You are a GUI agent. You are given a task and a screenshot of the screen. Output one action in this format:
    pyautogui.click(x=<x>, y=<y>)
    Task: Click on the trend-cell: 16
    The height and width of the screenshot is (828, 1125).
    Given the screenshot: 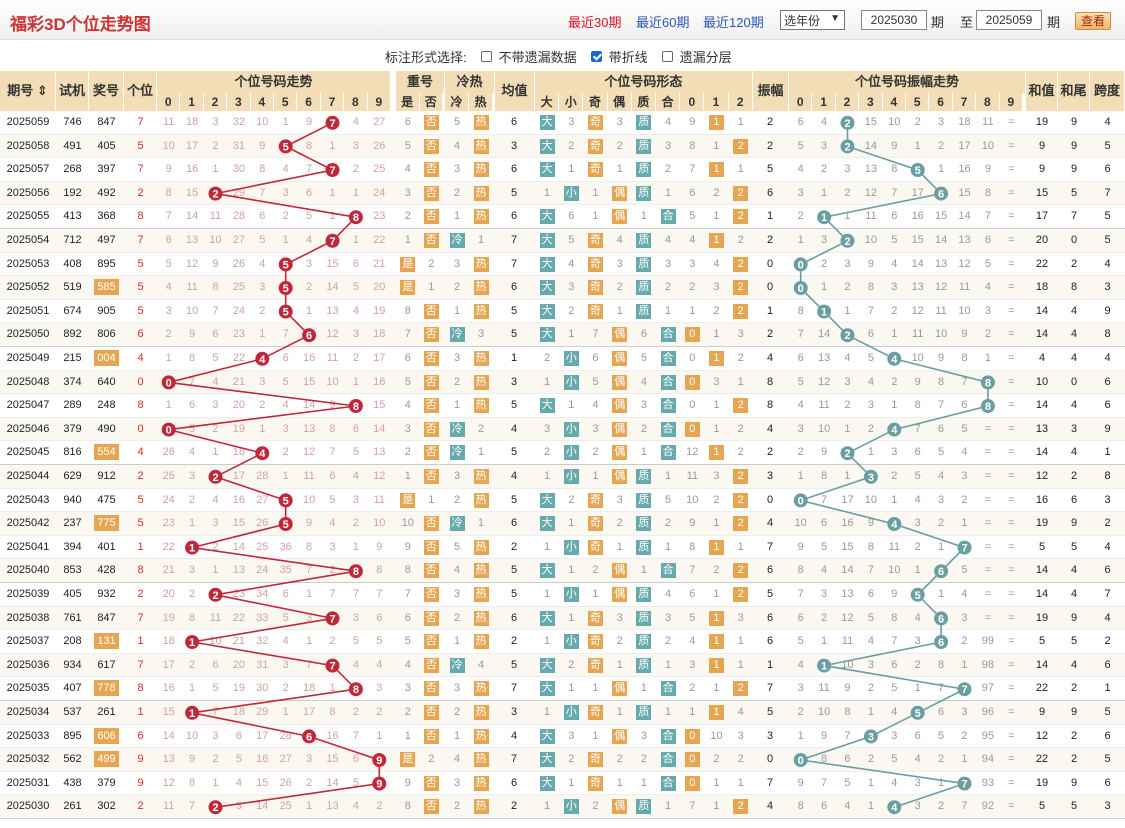 What is the action you would take?
    pyautogui.click(x=262, y=759)
    